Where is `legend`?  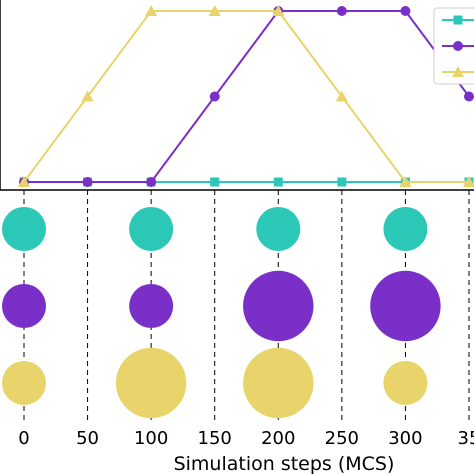 legend is located at coordinates (453, 46).